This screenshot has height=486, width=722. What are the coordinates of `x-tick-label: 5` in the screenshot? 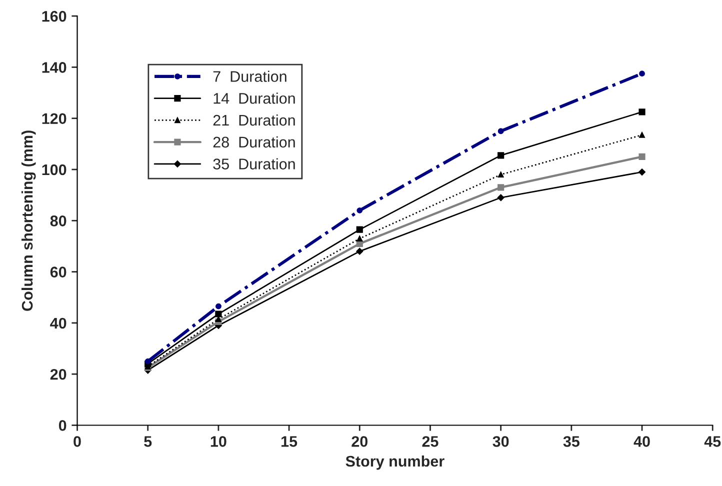 It's located at (148, 441).